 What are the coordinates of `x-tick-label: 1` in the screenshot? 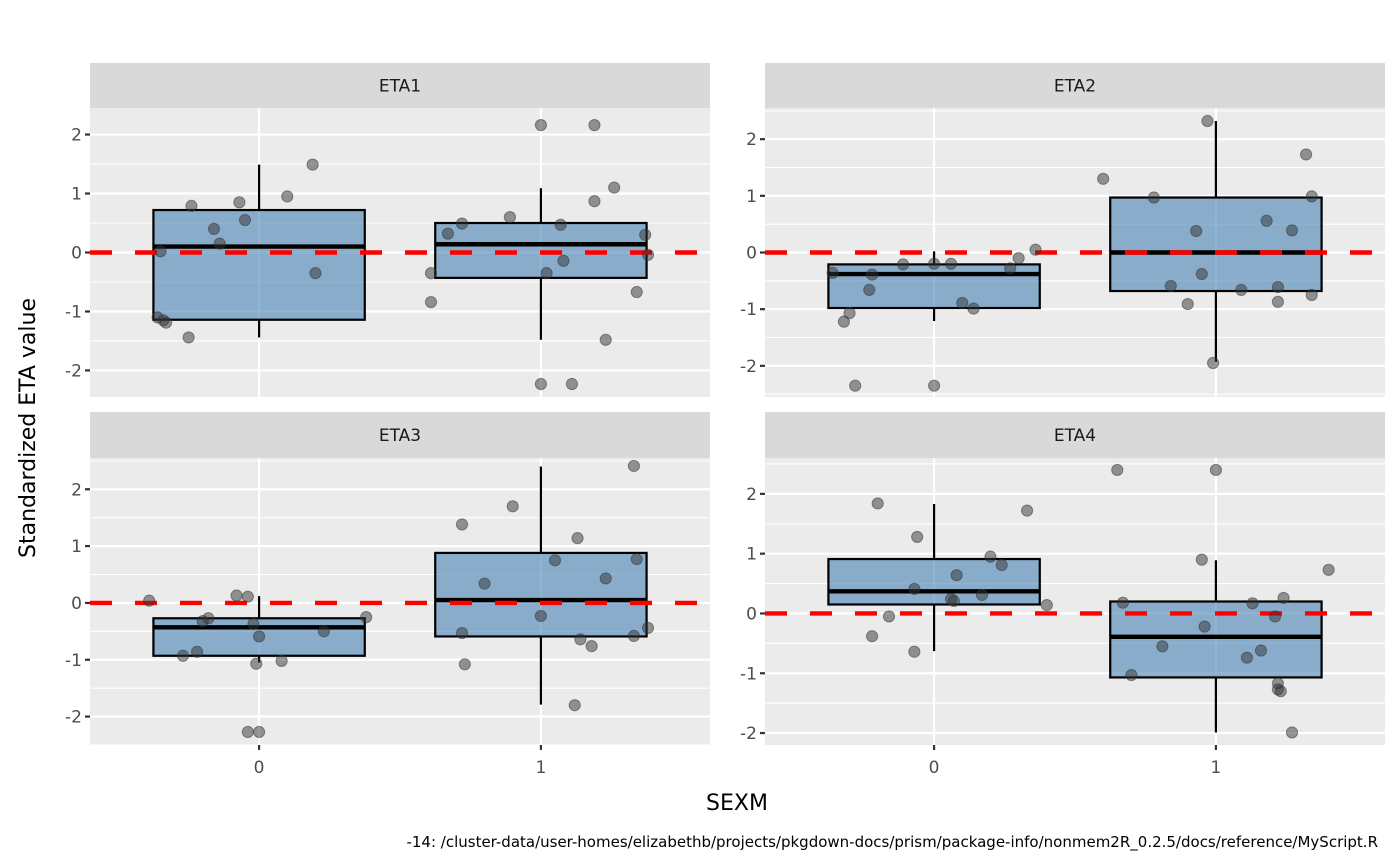 It's located at (1215, 768).